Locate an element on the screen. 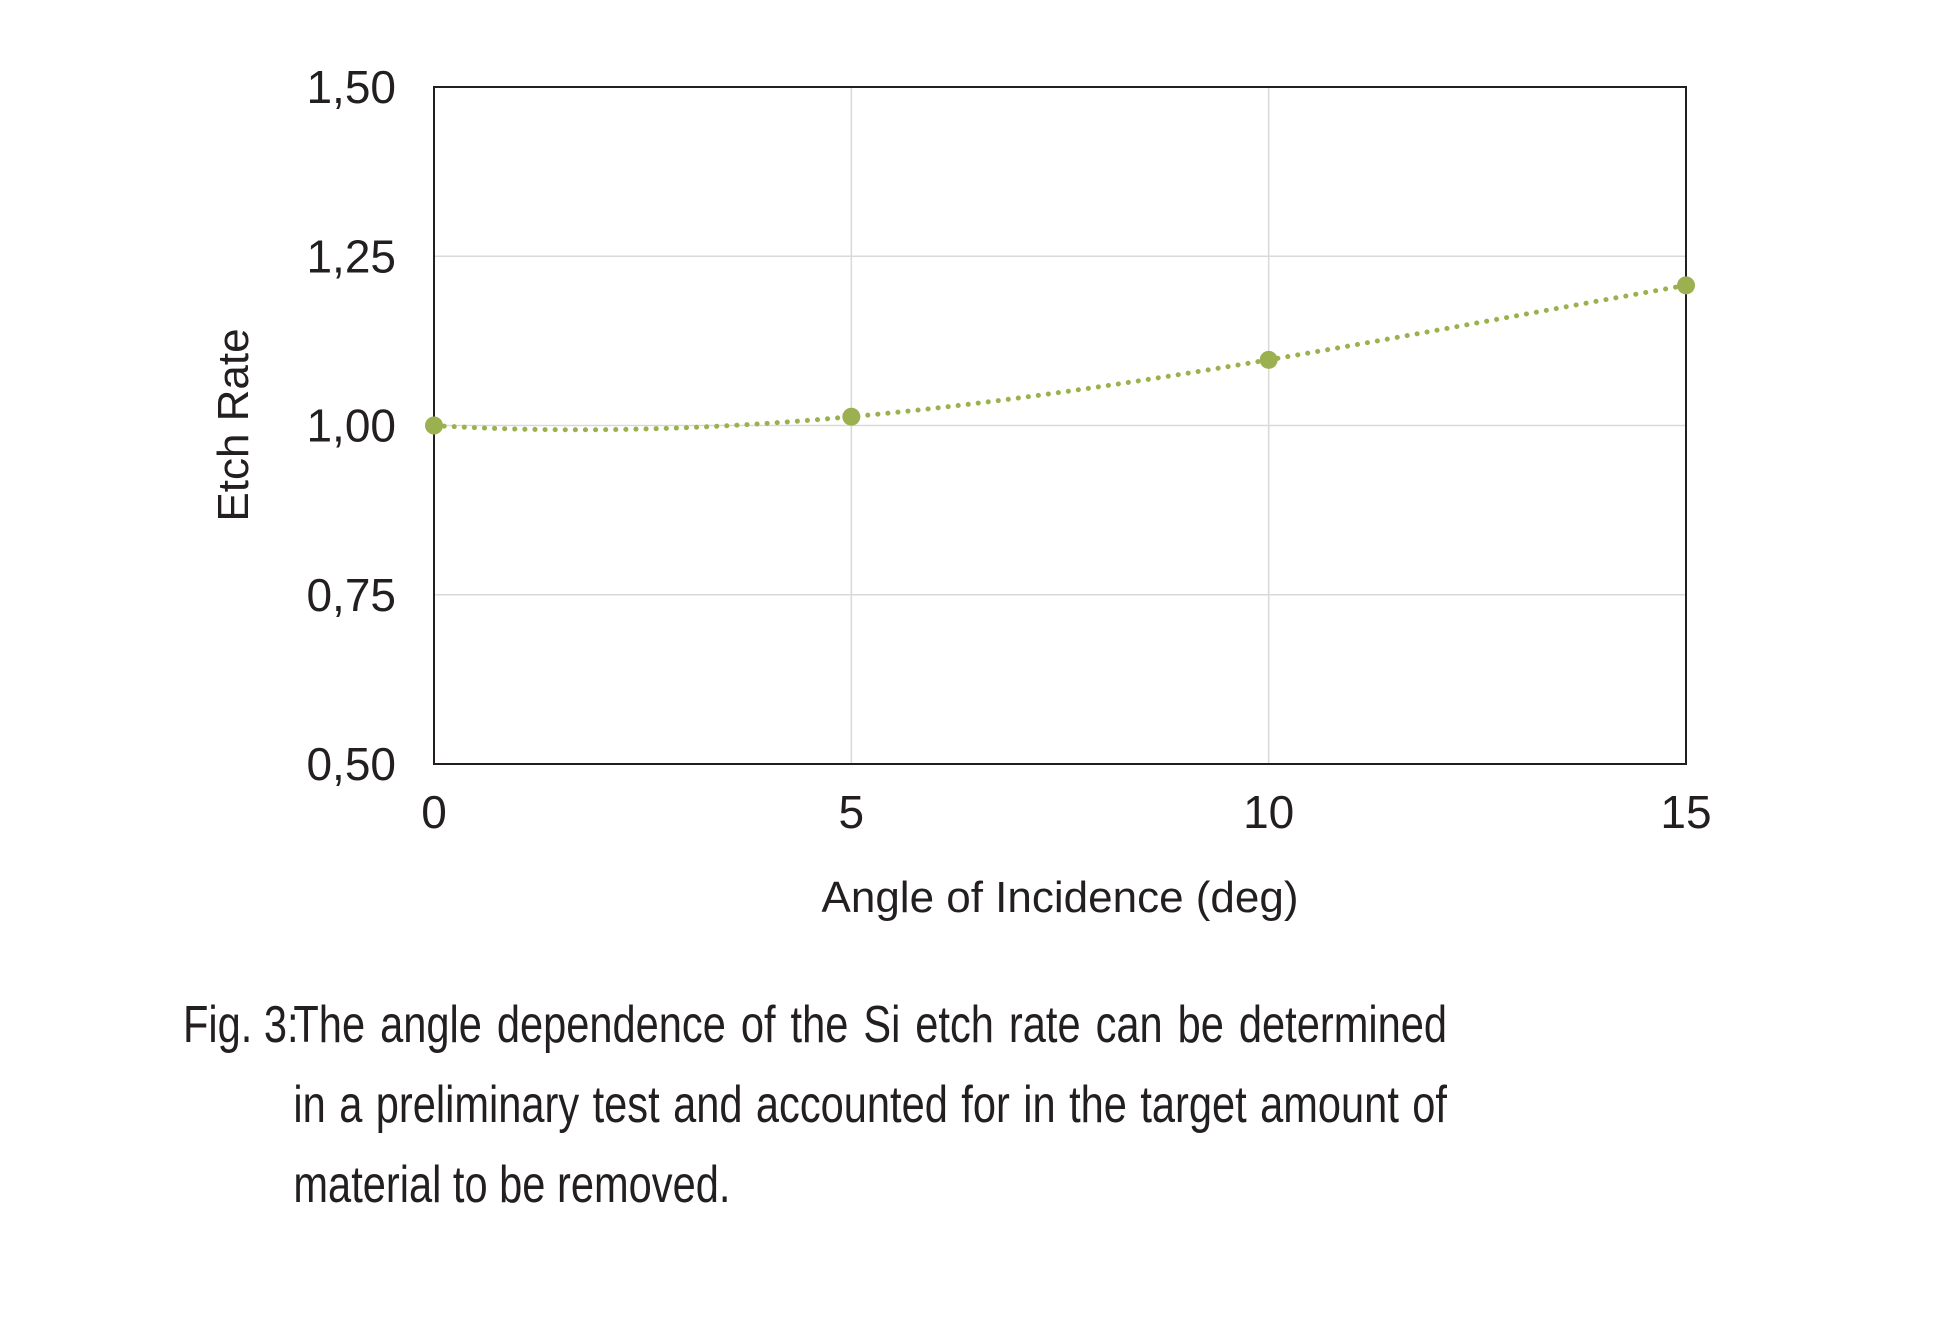  y-tick-label: 1,25 is located at coordinates (351, 256).